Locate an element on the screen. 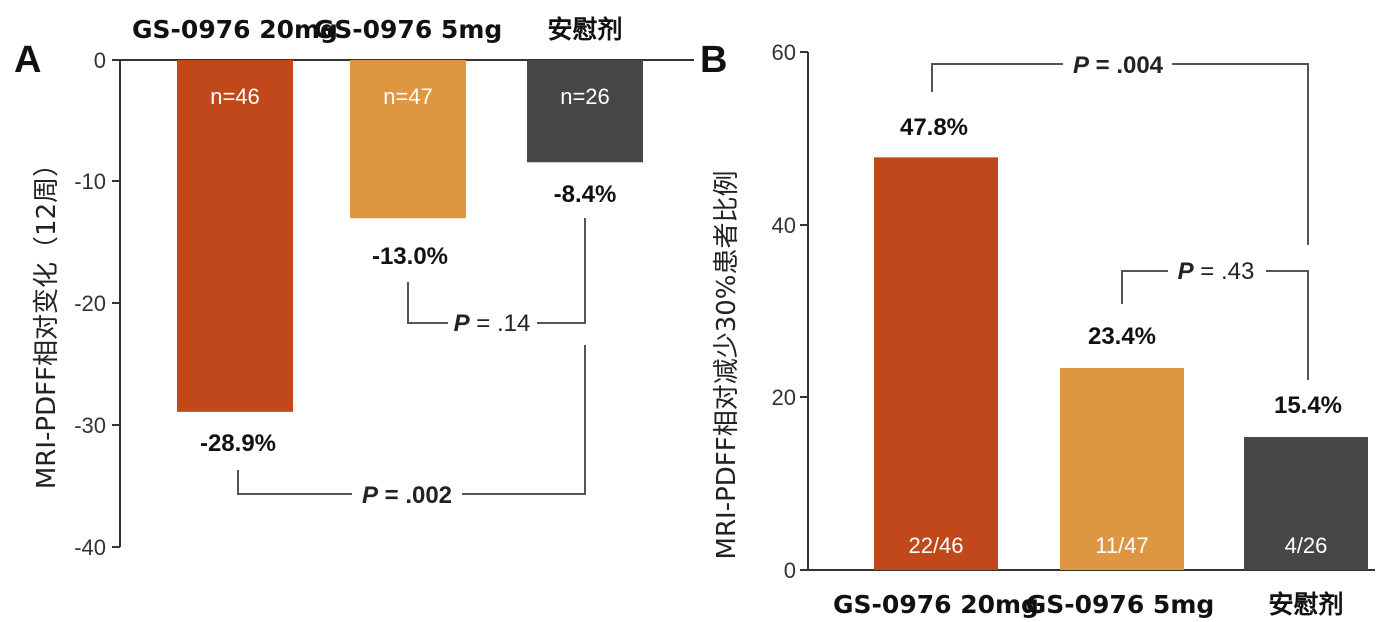 The image size is (1378, 622). panel-a-category-label: GS-0976 20mg is located at coordinates (235, 29).